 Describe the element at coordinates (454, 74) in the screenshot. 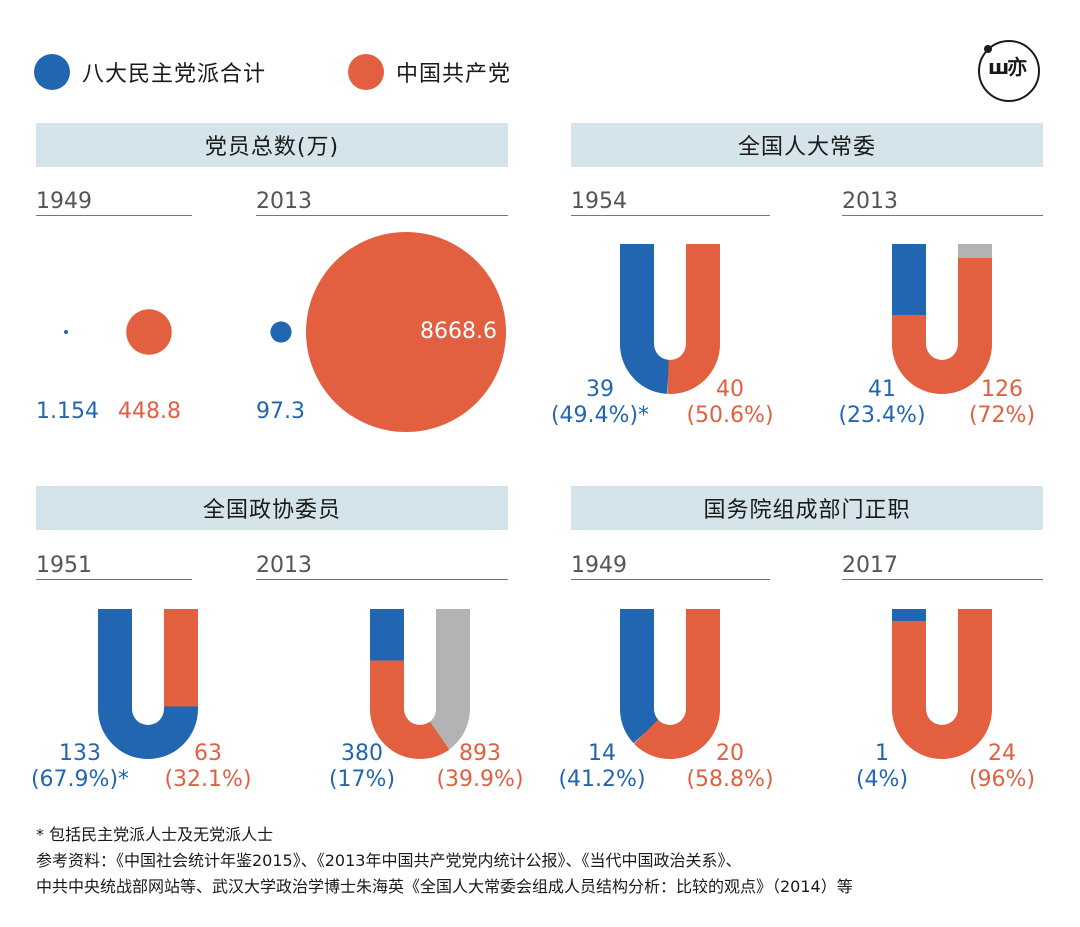

I see `legend-label-cpc: 中国共产党` at that location.